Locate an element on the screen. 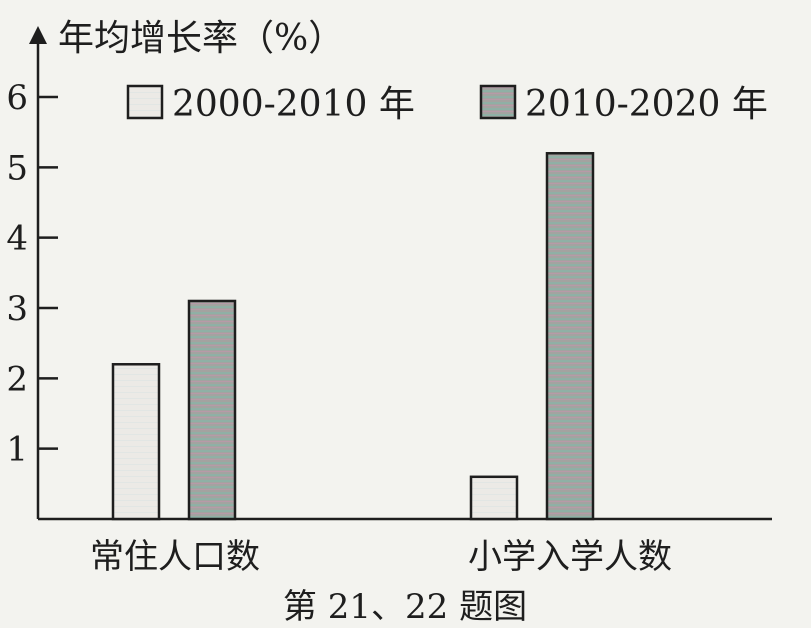 Image resolution: width=811 pixels, height=628 pixels. legend-label-1: 2000-2010 年 is located at coordinates (293, 104).